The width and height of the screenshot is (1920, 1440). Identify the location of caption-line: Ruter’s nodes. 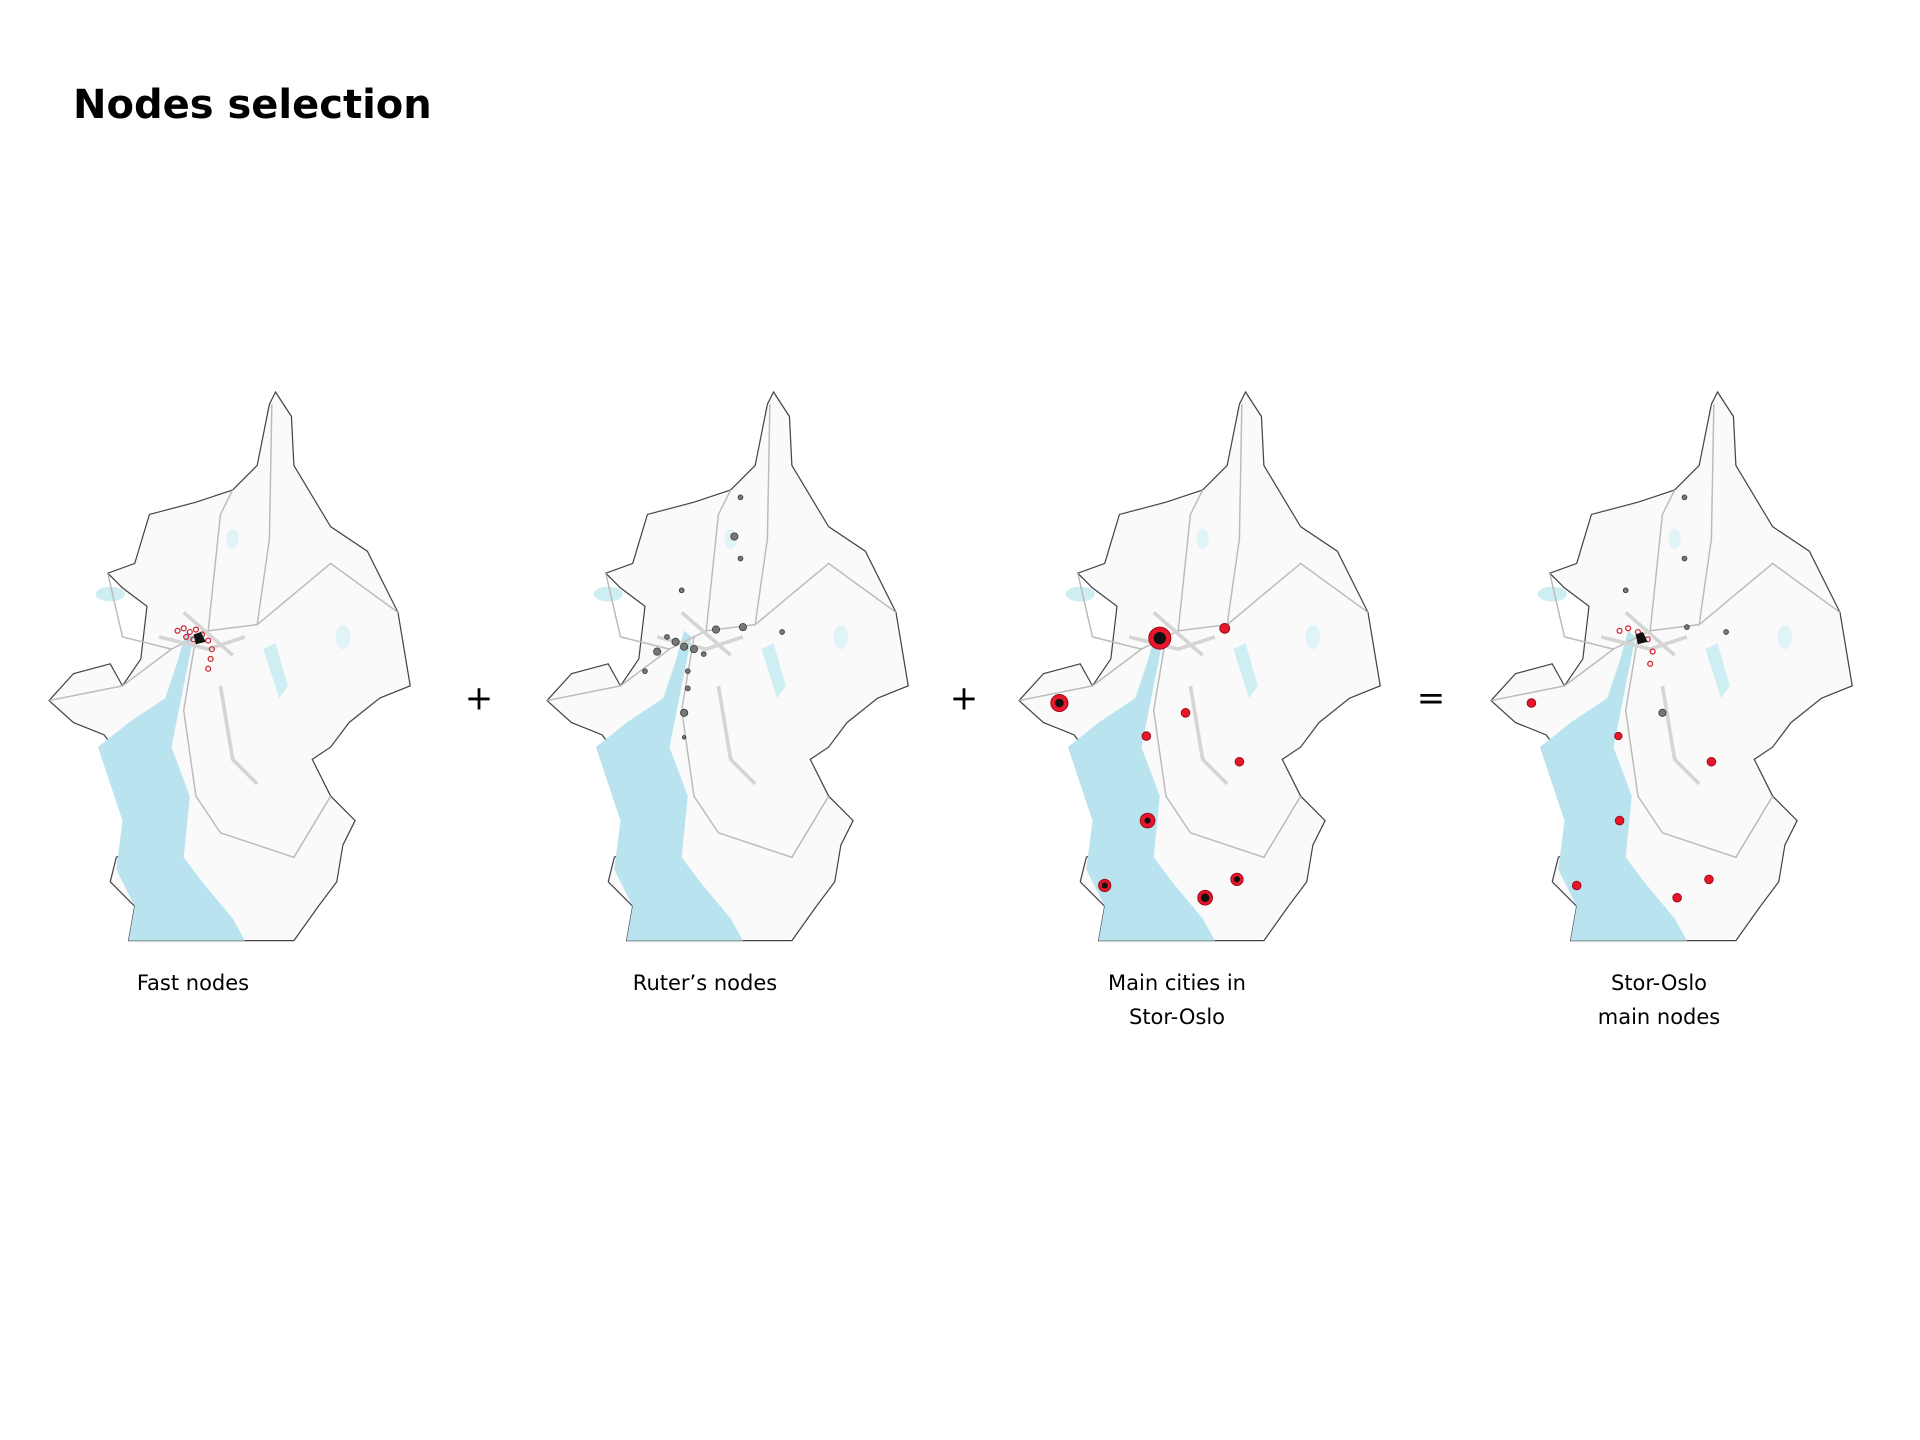
(705, 983).